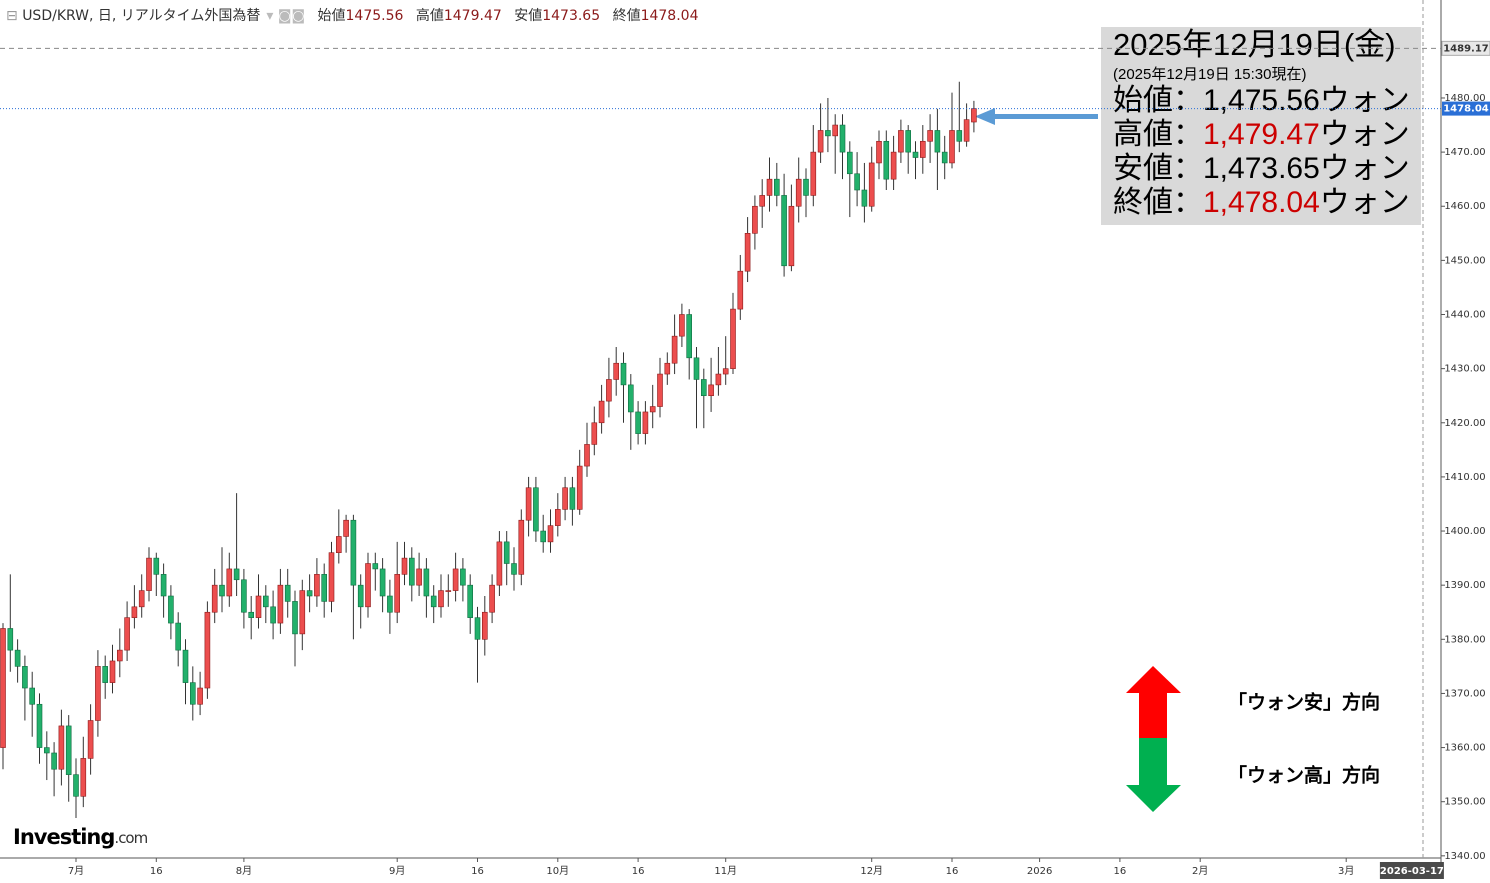 This screenshot has width=1490, height=883. Describe the element at coordinates (1346, 871) in the screenshot. I see `x-tick-label: 3月` at that location.